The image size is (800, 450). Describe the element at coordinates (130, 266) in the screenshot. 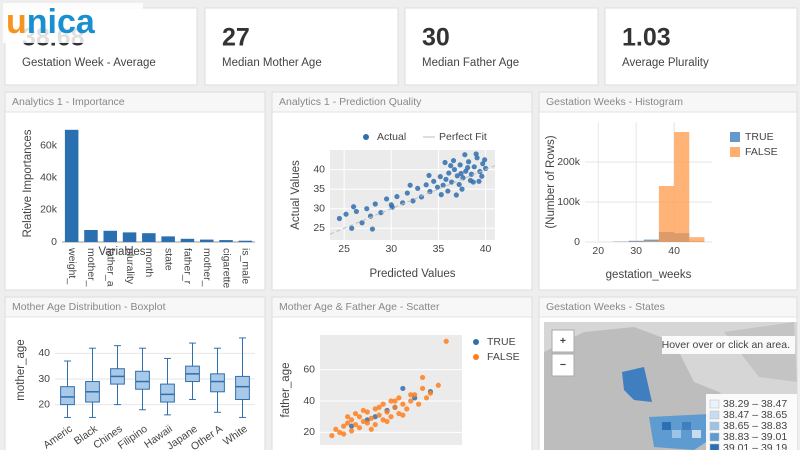

I see `x-tick-label: plurality` at that location.